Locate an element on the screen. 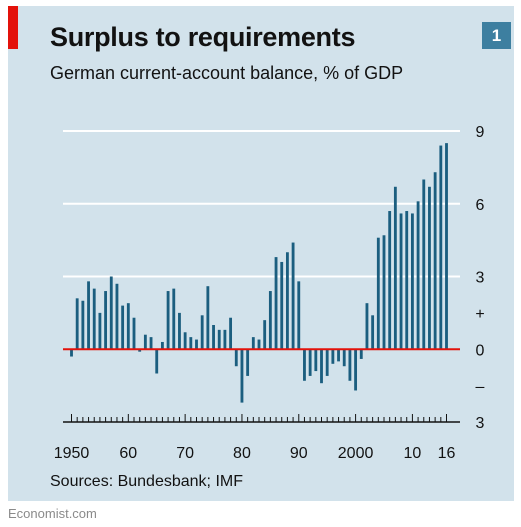 This screenshot has width=521, height=527. chart-title: Surplus to requirements is located at coordinates (203, 37).